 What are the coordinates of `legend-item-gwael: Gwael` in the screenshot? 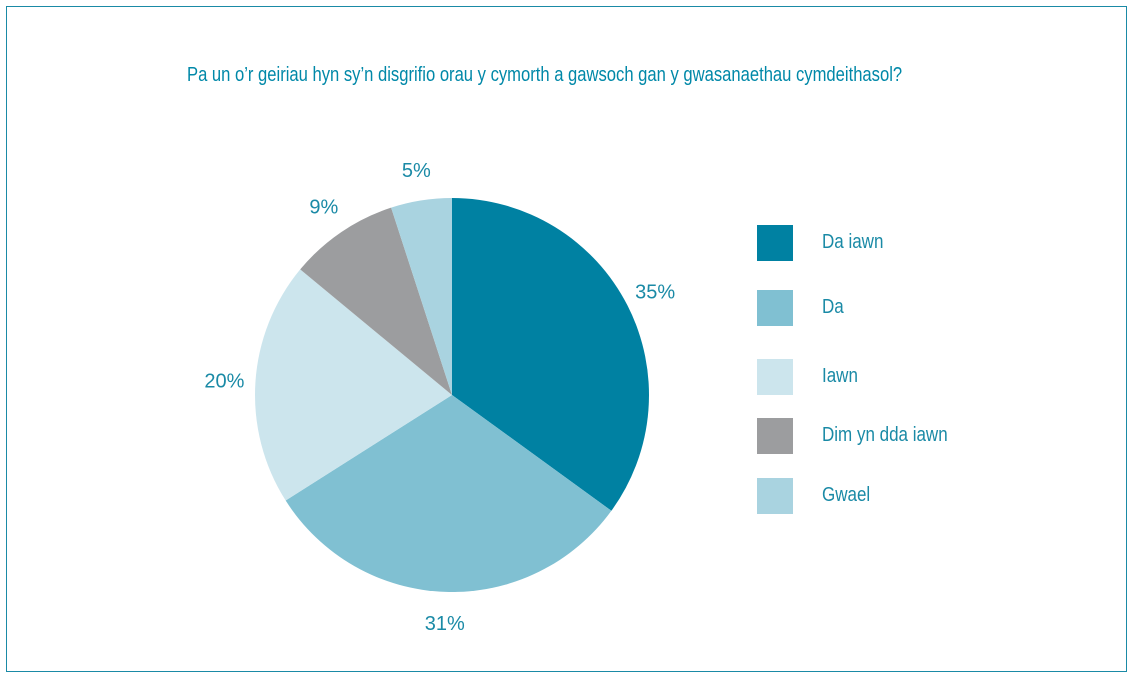 It's located at (917, 496).